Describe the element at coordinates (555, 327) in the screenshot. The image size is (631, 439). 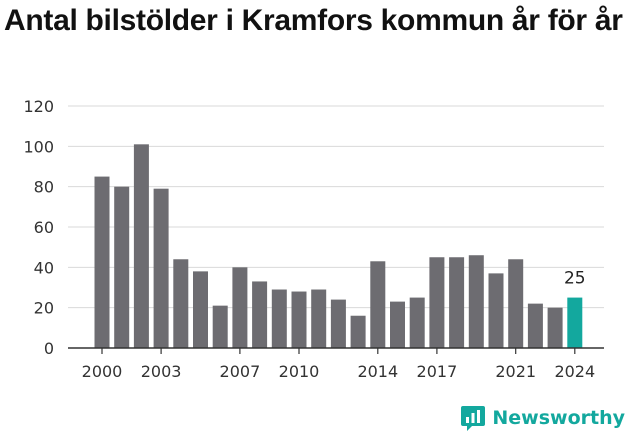
I see `bar-2023` at that location.